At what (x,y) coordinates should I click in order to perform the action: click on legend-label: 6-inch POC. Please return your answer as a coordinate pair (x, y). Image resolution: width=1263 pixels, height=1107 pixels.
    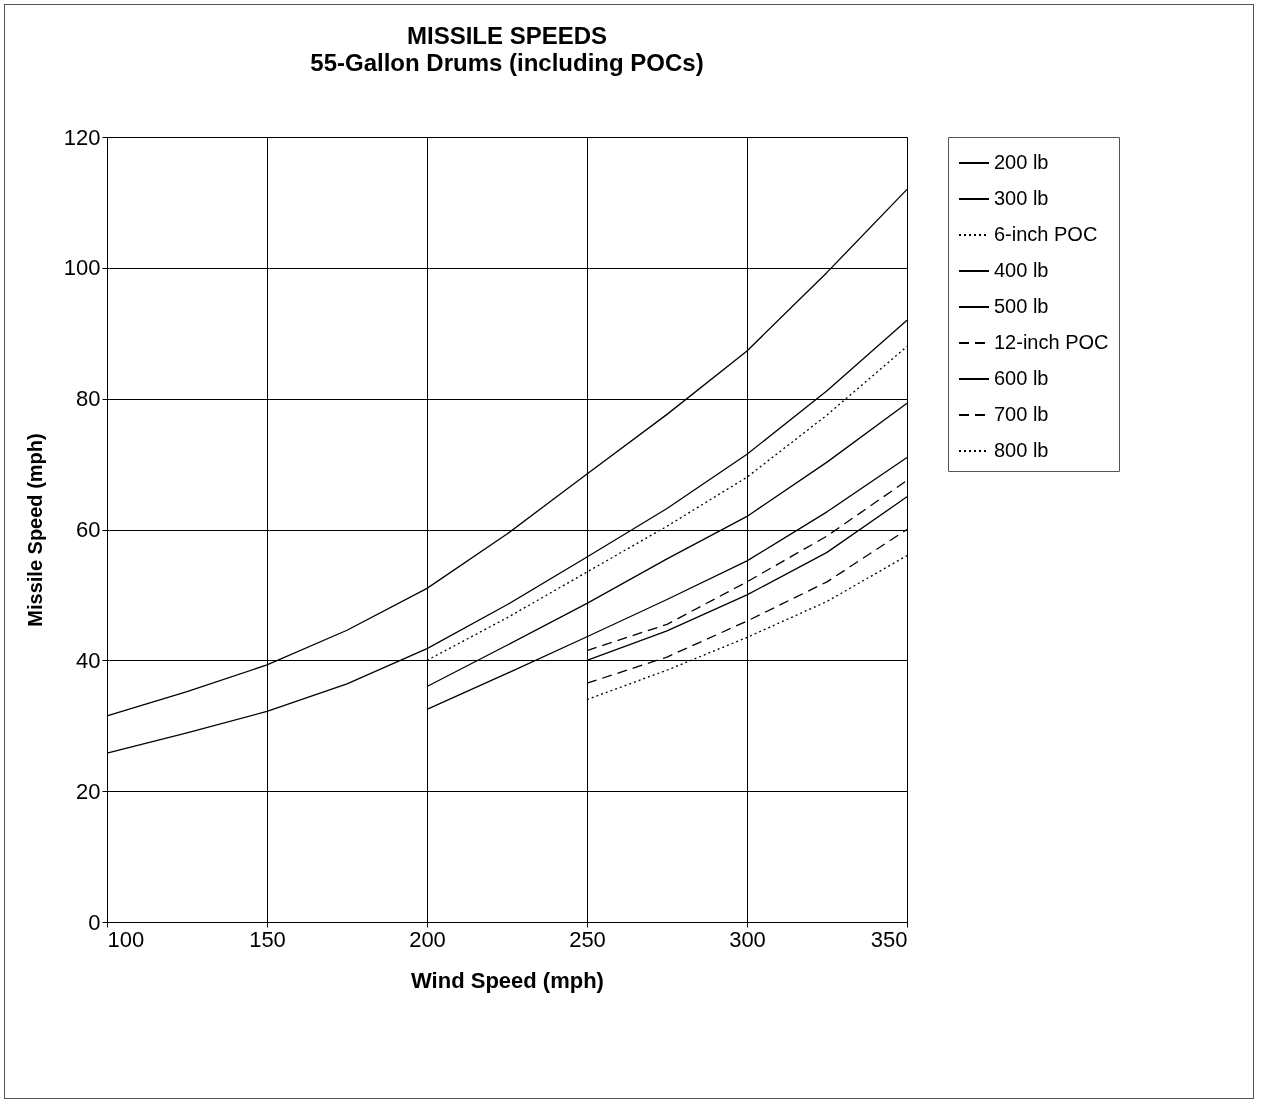
    Looking at the image, I should click on (1046, 234).